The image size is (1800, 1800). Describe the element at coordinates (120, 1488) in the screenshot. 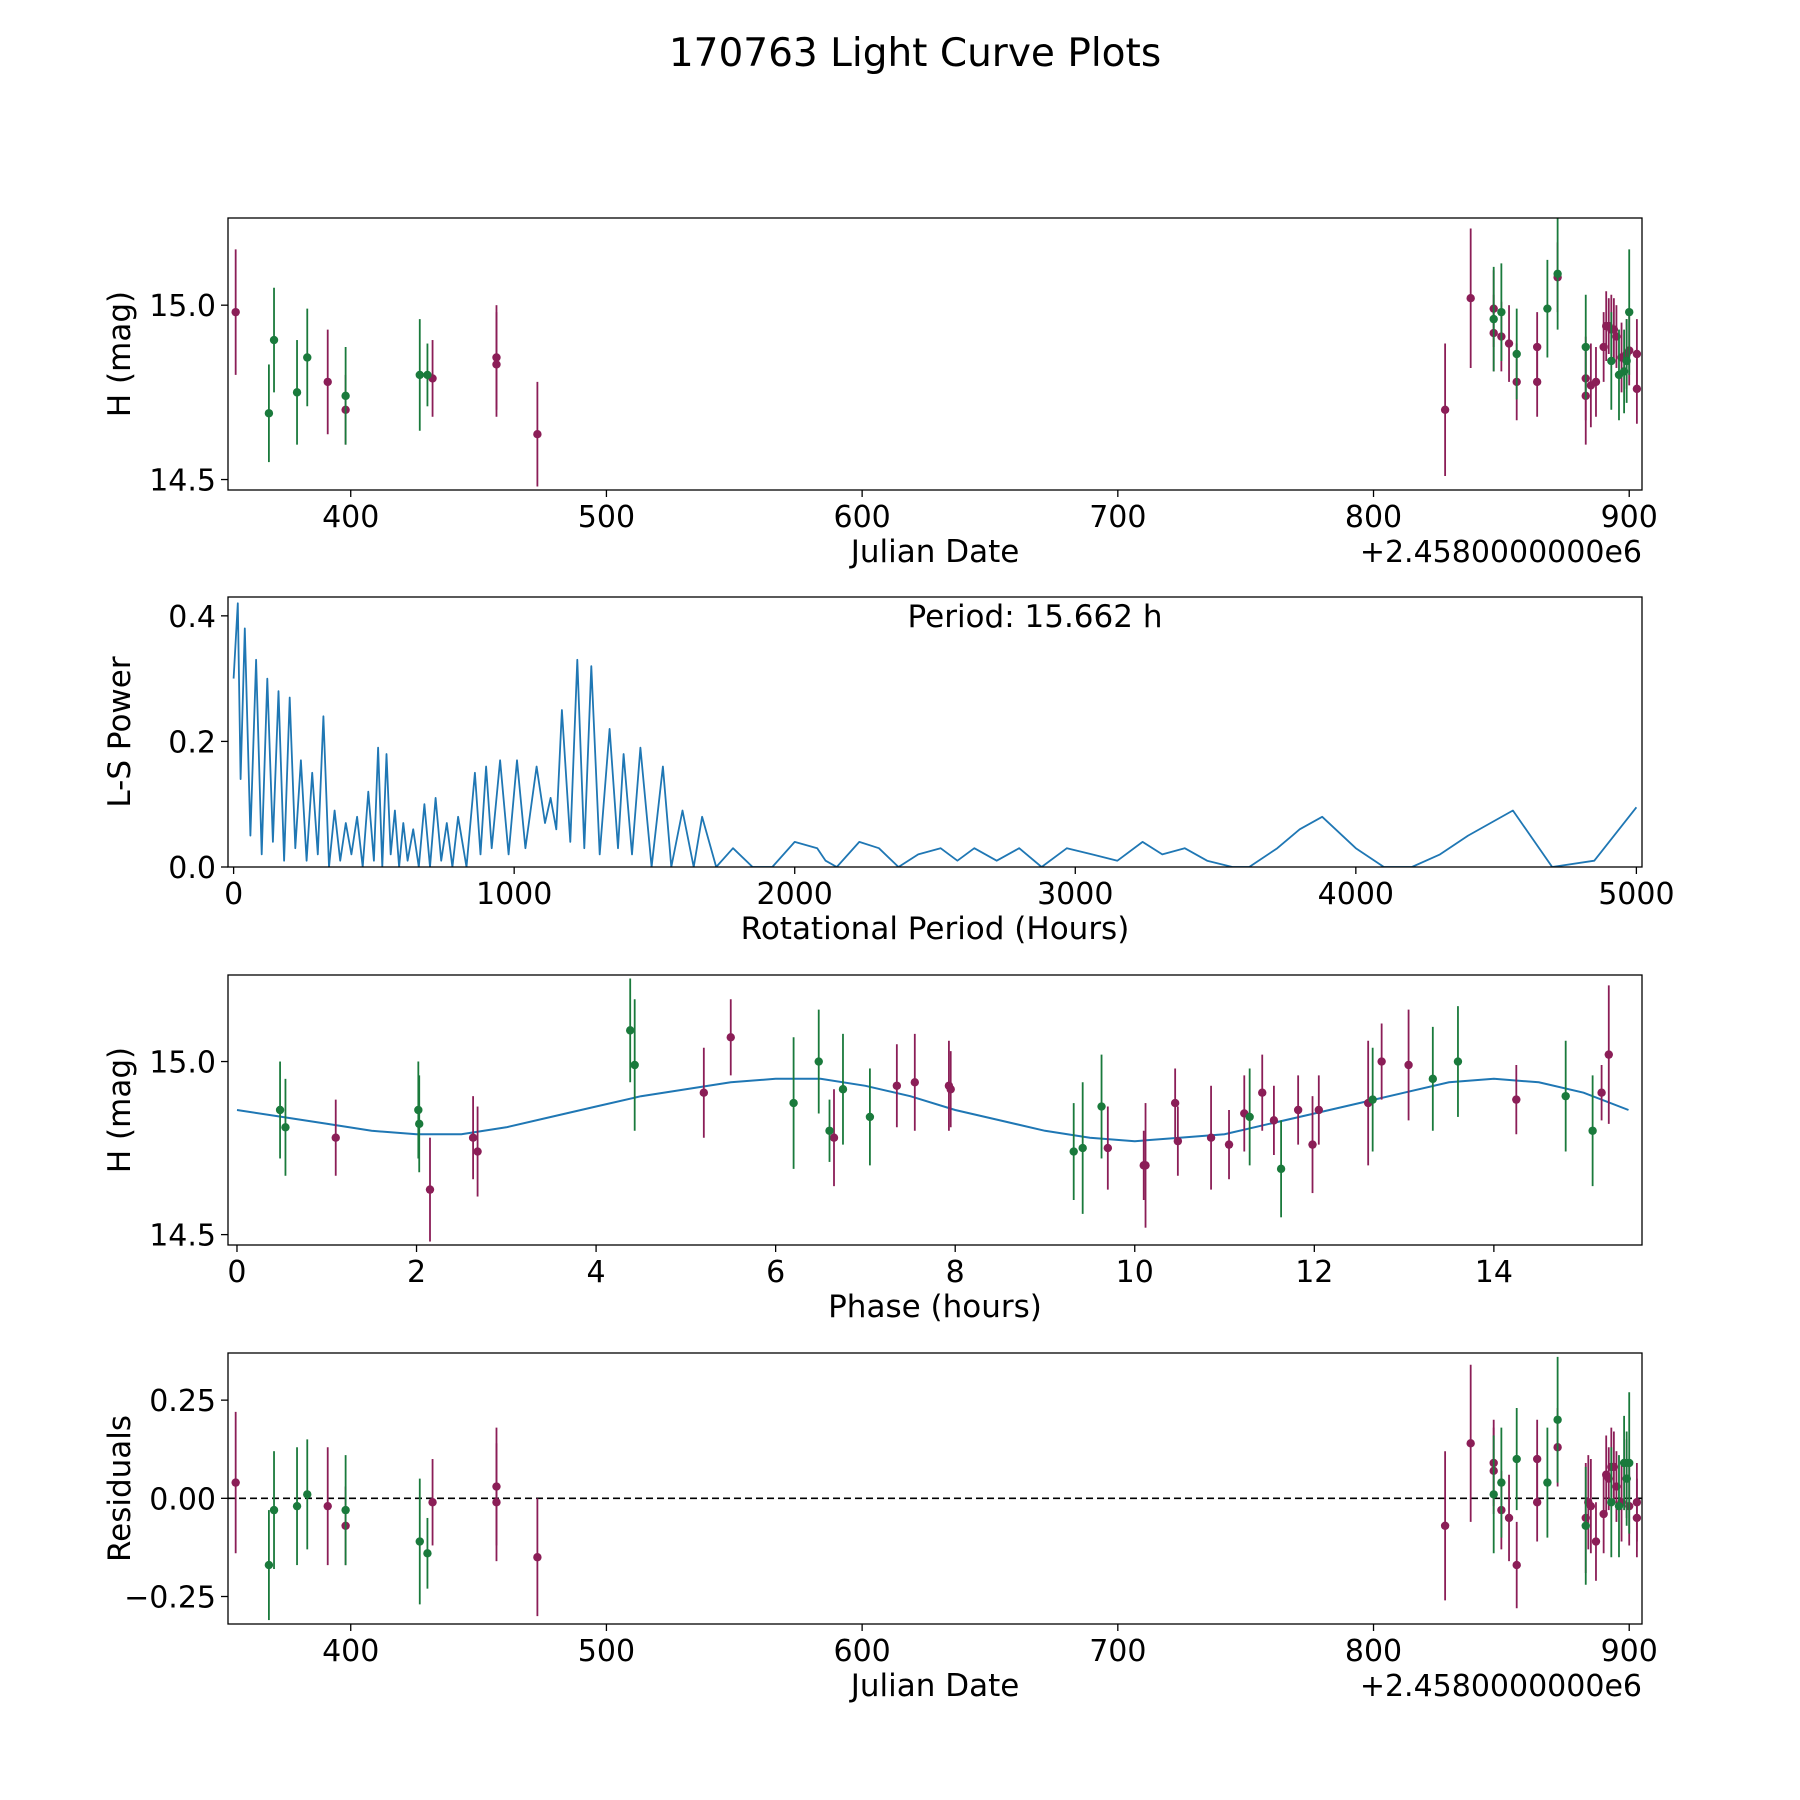

I see `y-axis-label: Residuals` at that location.